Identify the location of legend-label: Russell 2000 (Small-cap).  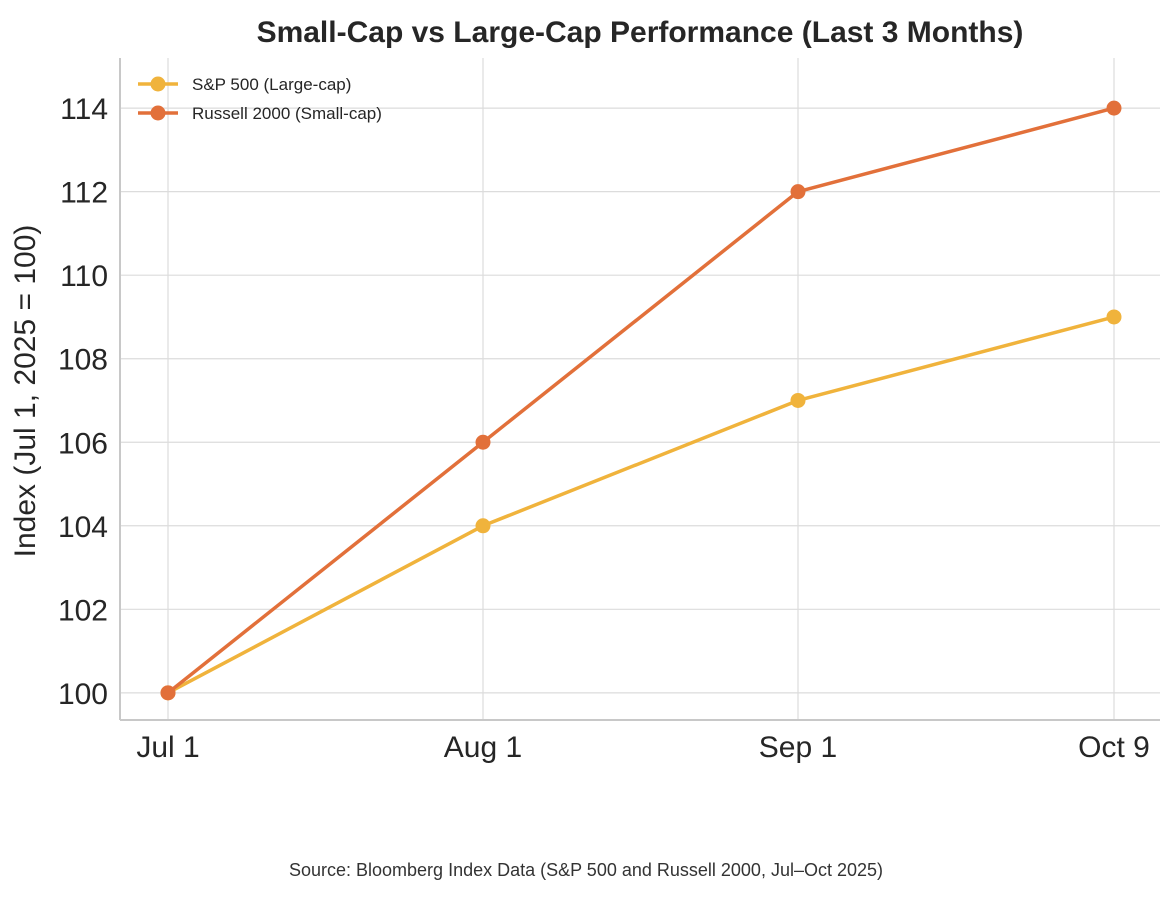
(287, 113).